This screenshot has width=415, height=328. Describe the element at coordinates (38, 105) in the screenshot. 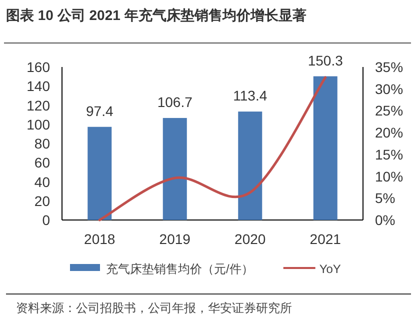

I see `y-tick-label: 120` at that location.